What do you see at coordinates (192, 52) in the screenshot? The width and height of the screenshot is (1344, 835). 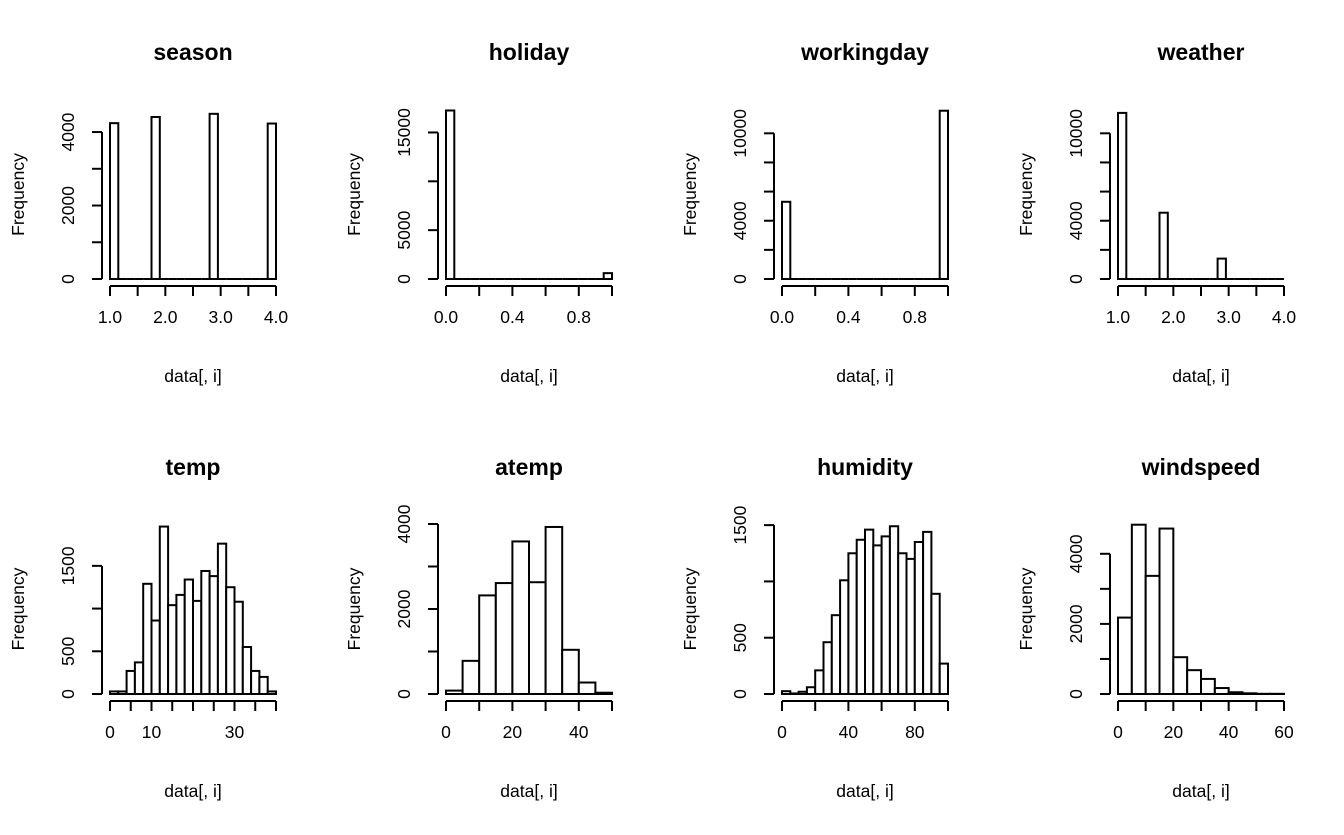 I see `chart-title: season` at bounding box center [192, 52].